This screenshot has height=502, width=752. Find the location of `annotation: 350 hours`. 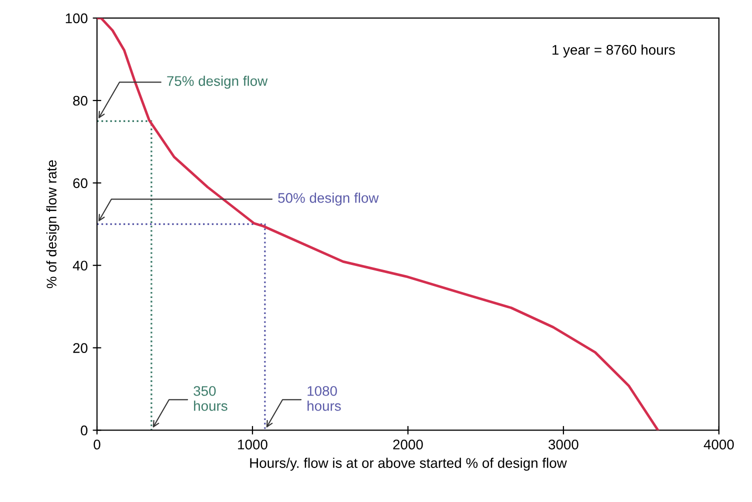

annotation: 350 hours is located at coordinates (211, 398).